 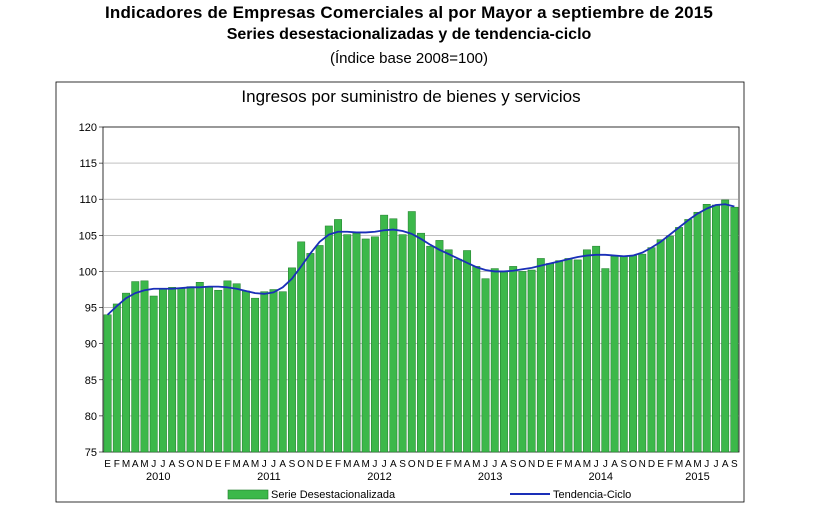 I want to click on y-tick-label: 95, so click(x=91, y=309).